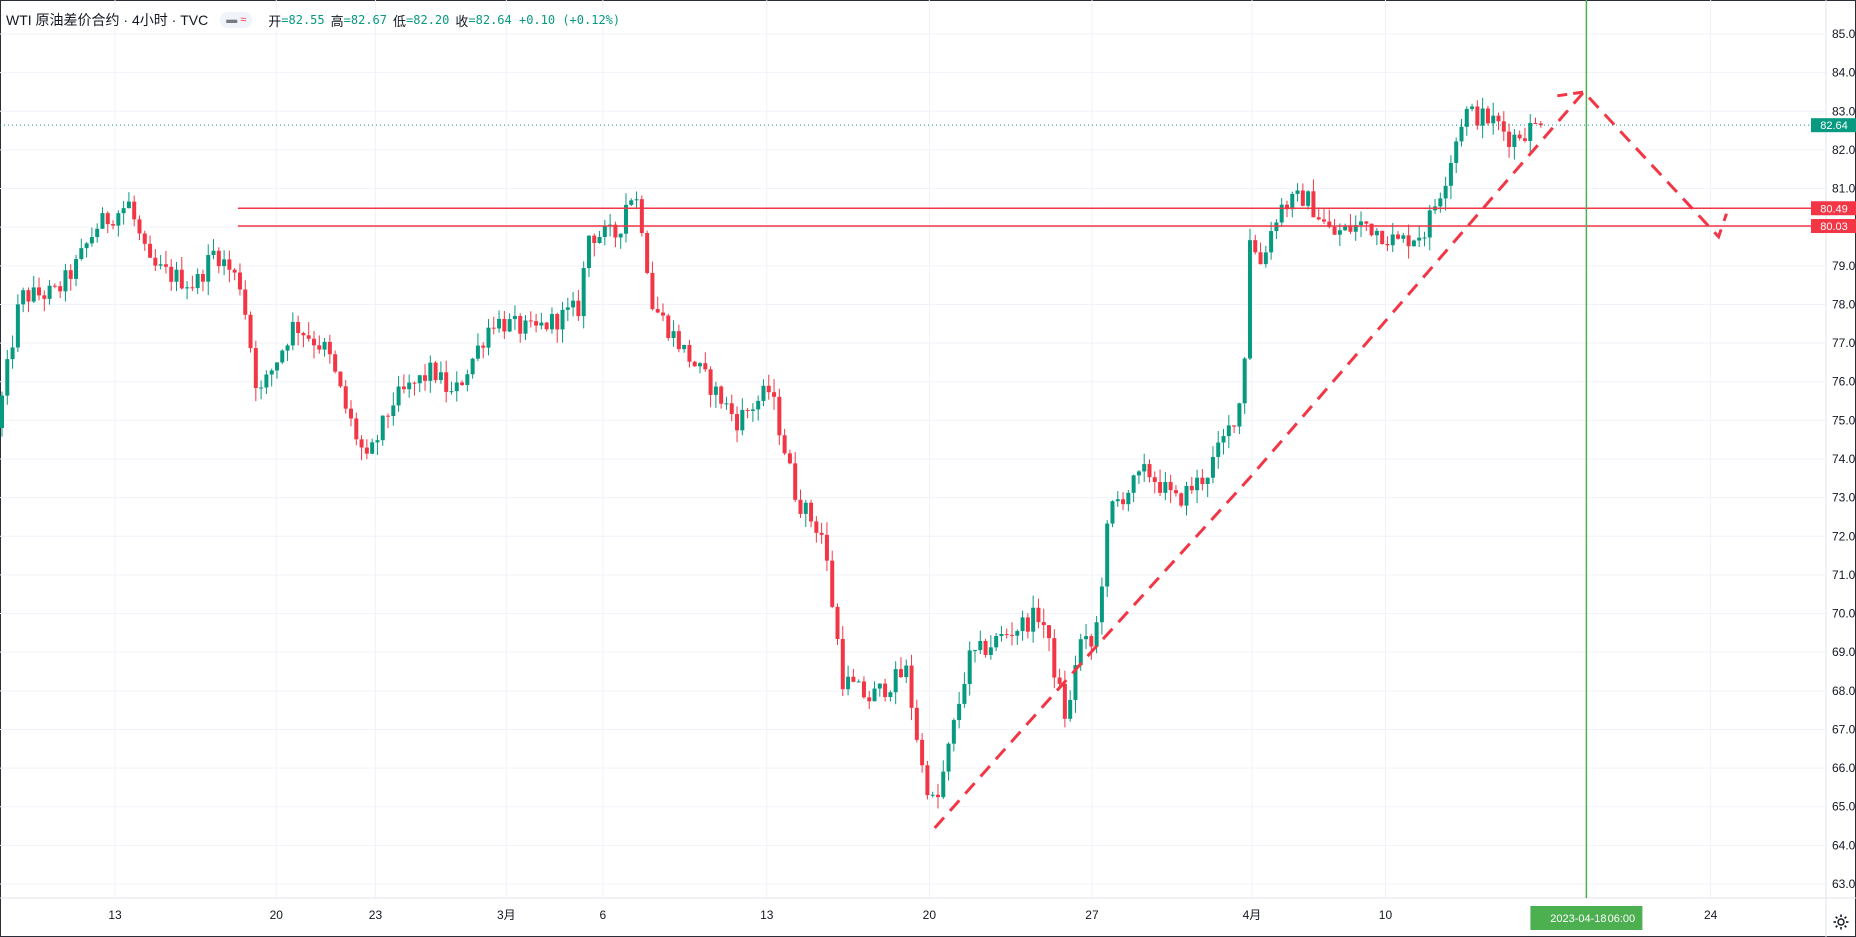  I want to click on close-label: 收, so click(462, 21).